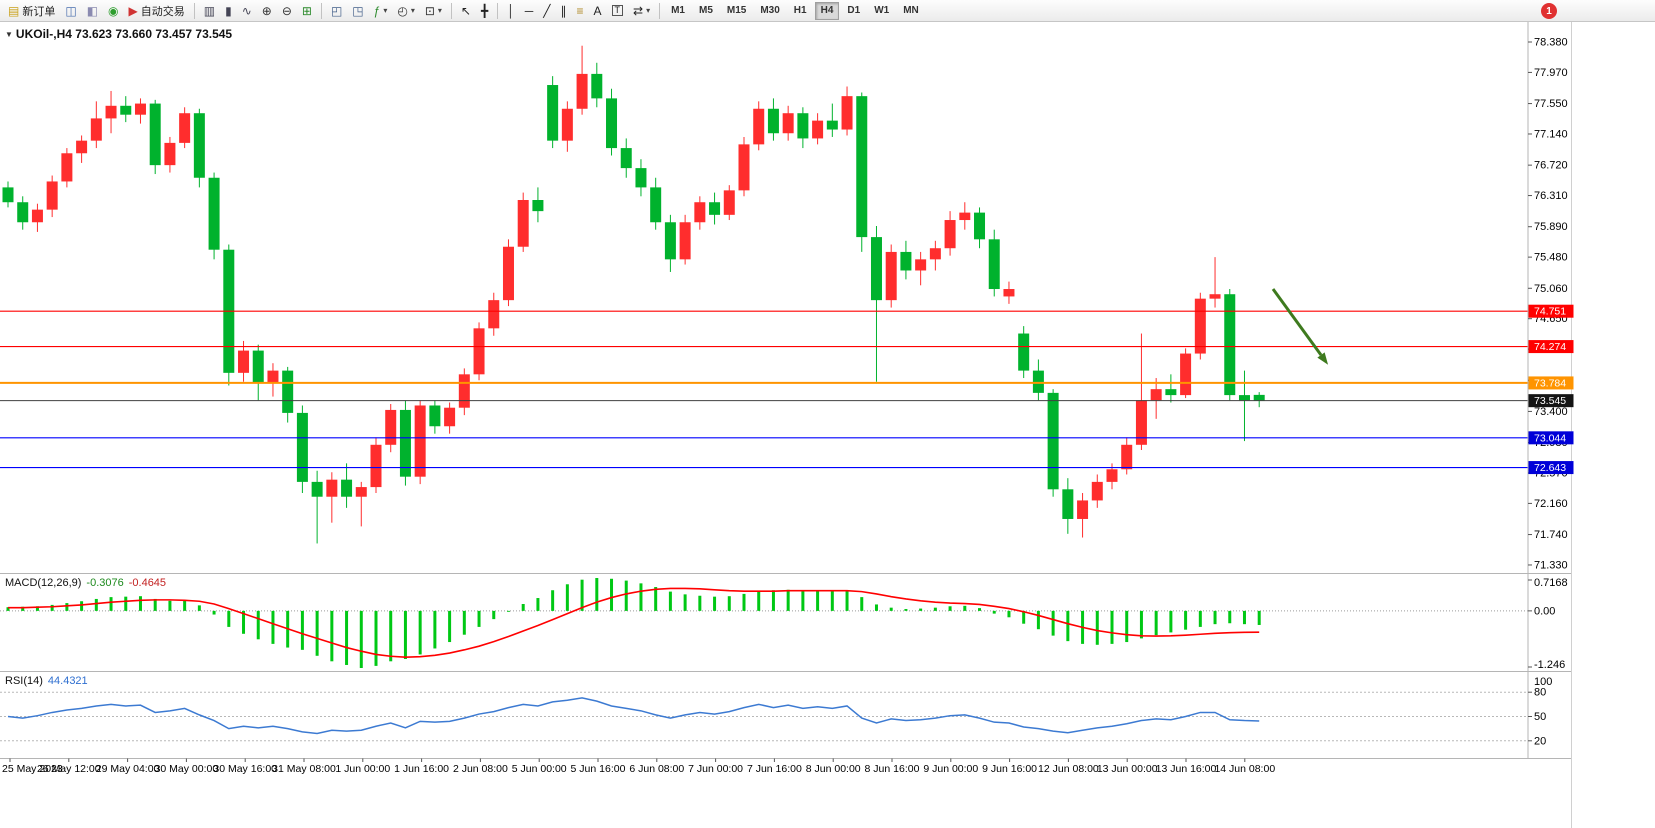 The height and width of the screenshot is (828, 1655). What do you see at coordinates (1551, 258) in the screenshot?
I see `price-tick-label: 75.480` at bounding box center [1551, 258].